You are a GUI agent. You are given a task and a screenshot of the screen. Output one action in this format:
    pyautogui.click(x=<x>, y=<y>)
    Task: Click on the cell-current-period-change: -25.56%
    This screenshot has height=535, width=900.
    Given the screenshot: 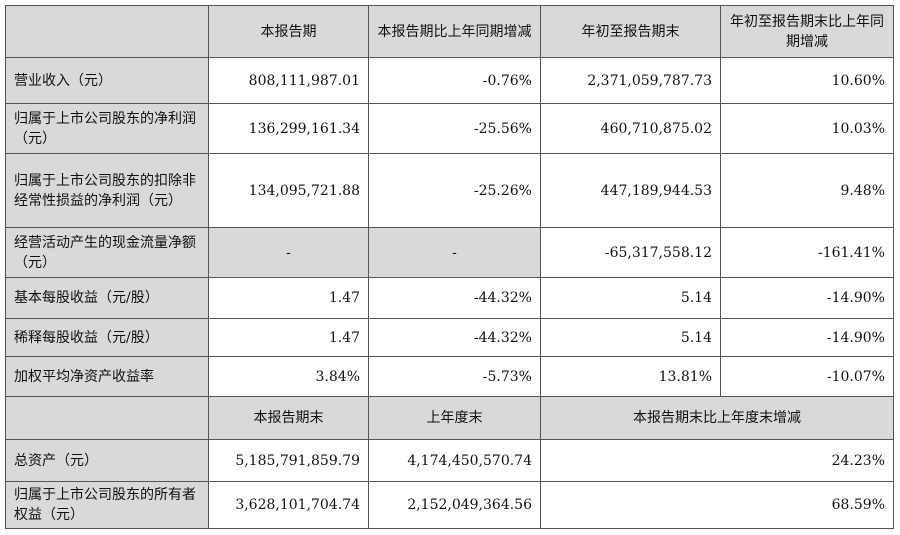 What is the action you would take?
    pyautogui.click(x=454, y=128)
    